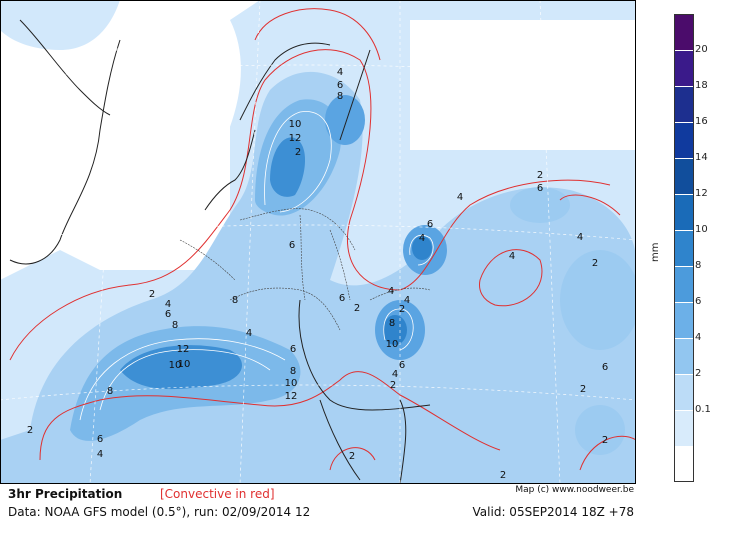  I want to click on legend-tick-label: 16, so click(701, 121).